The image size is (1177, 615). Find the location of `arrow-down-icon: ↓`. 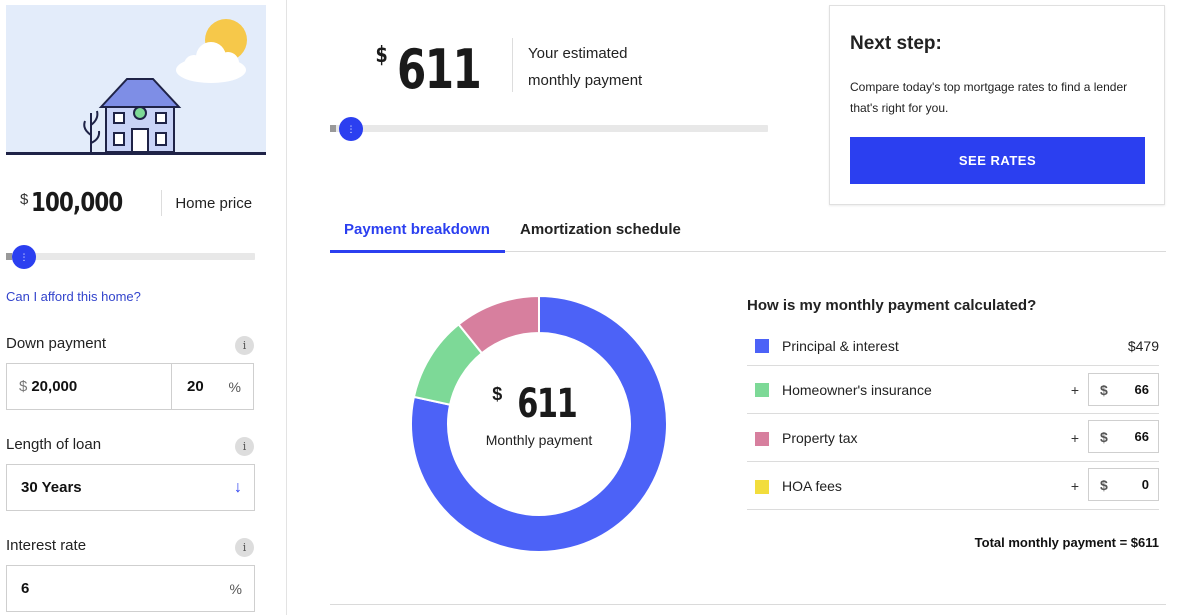

arrow-down-icon: ↓ is located at coordinates (238, 487).